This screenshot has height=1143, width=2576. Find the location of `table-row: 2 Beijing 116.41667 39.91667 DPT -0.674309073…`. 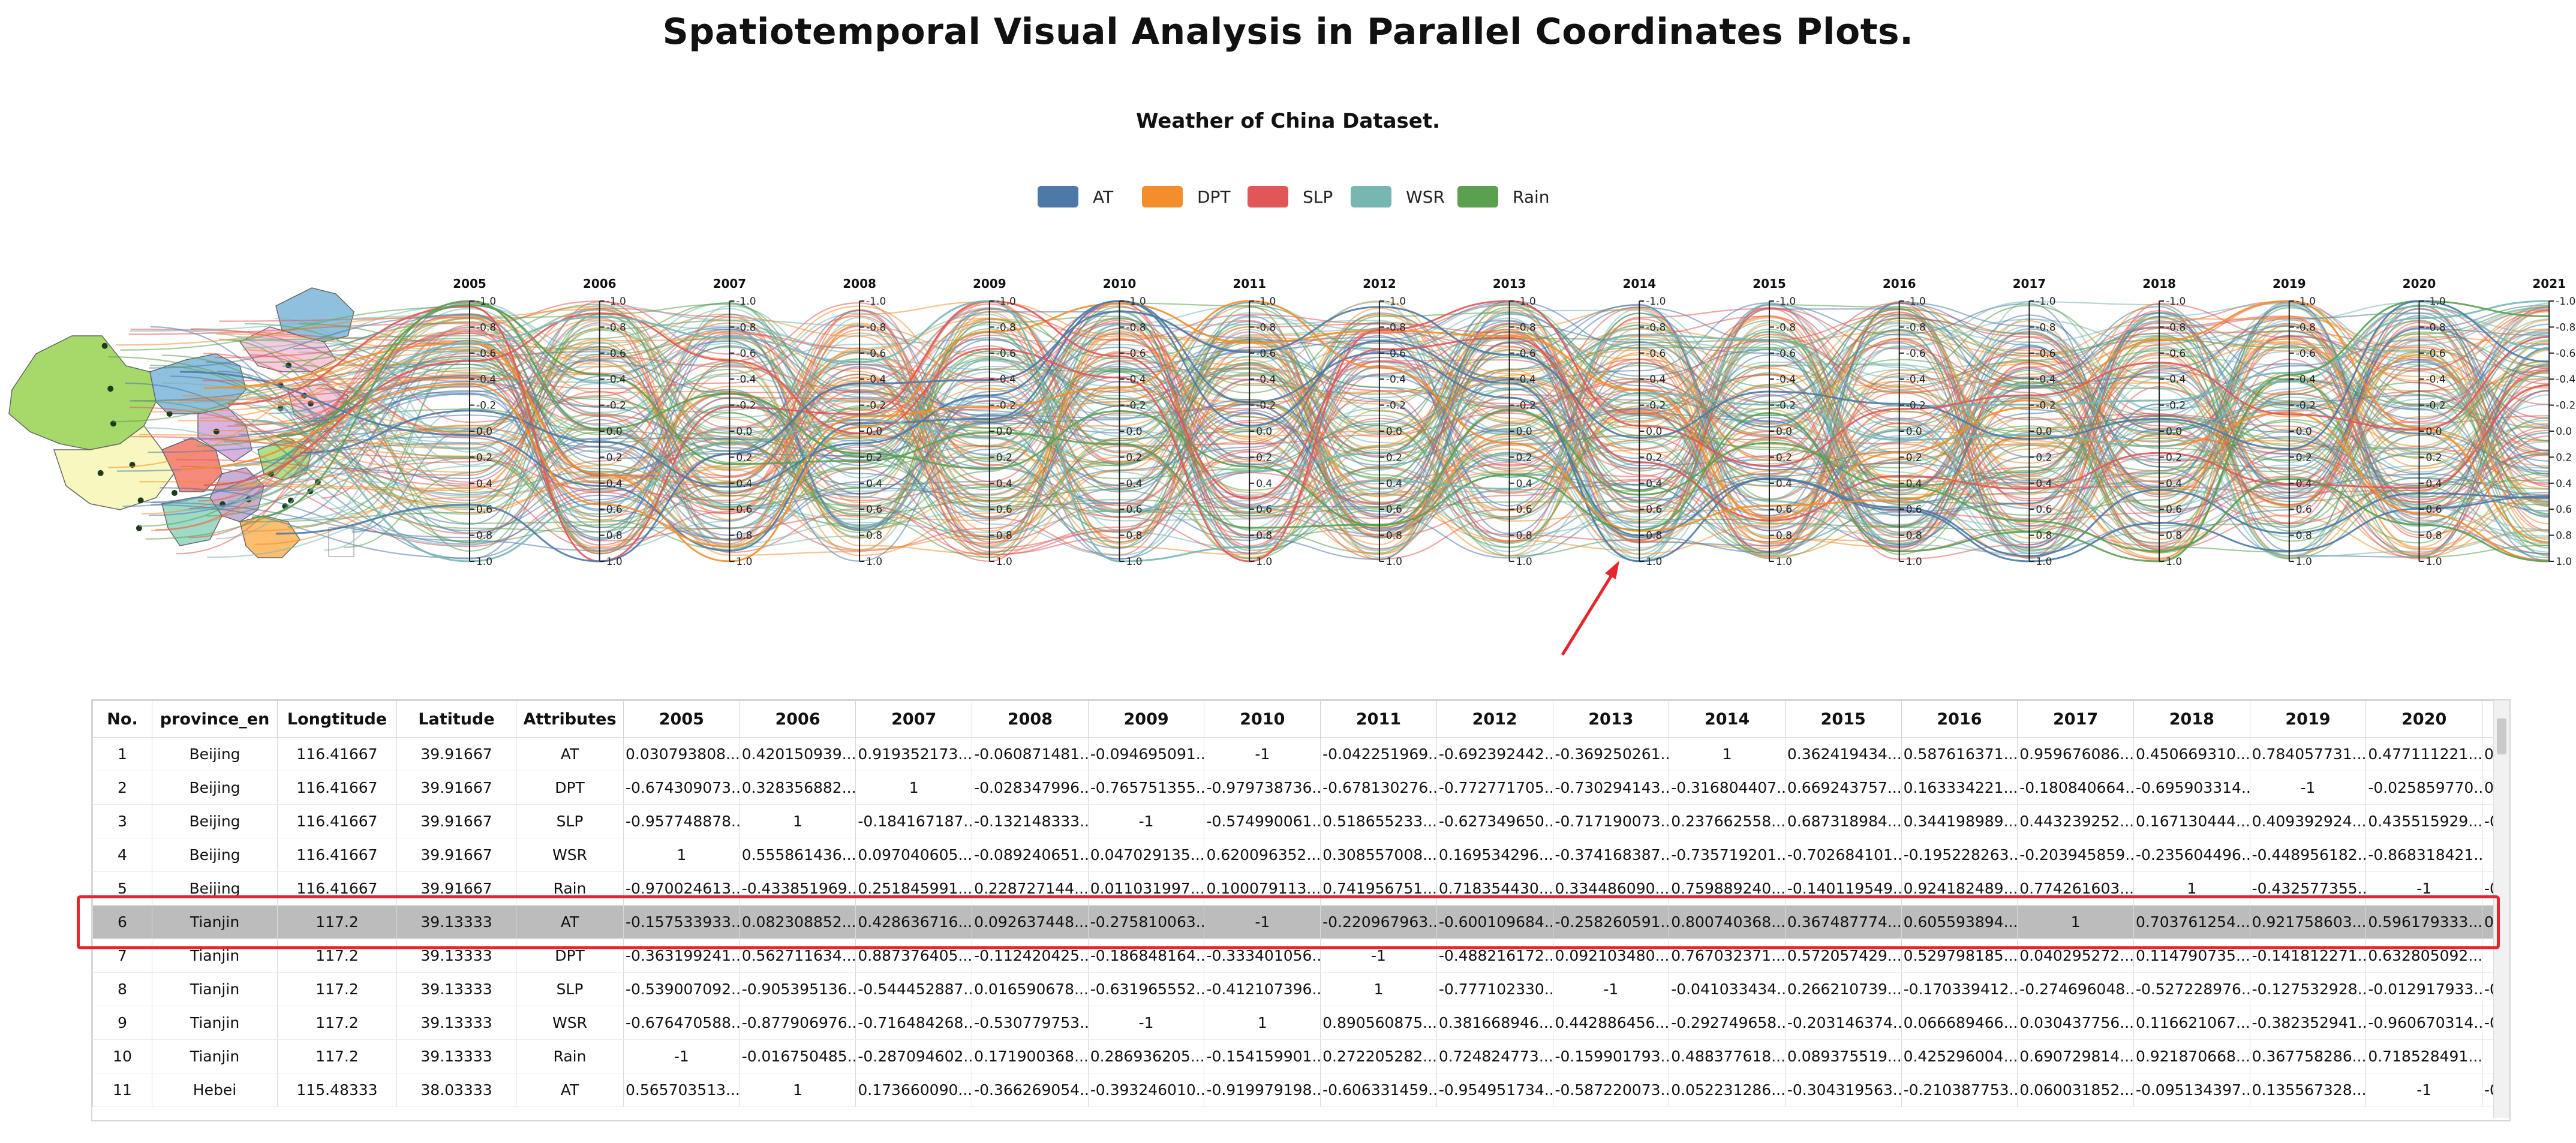

table-row: 2 Beijing 116.41667 39.91667 DPT -0.674309073… is located at coordinates (1301, 788).